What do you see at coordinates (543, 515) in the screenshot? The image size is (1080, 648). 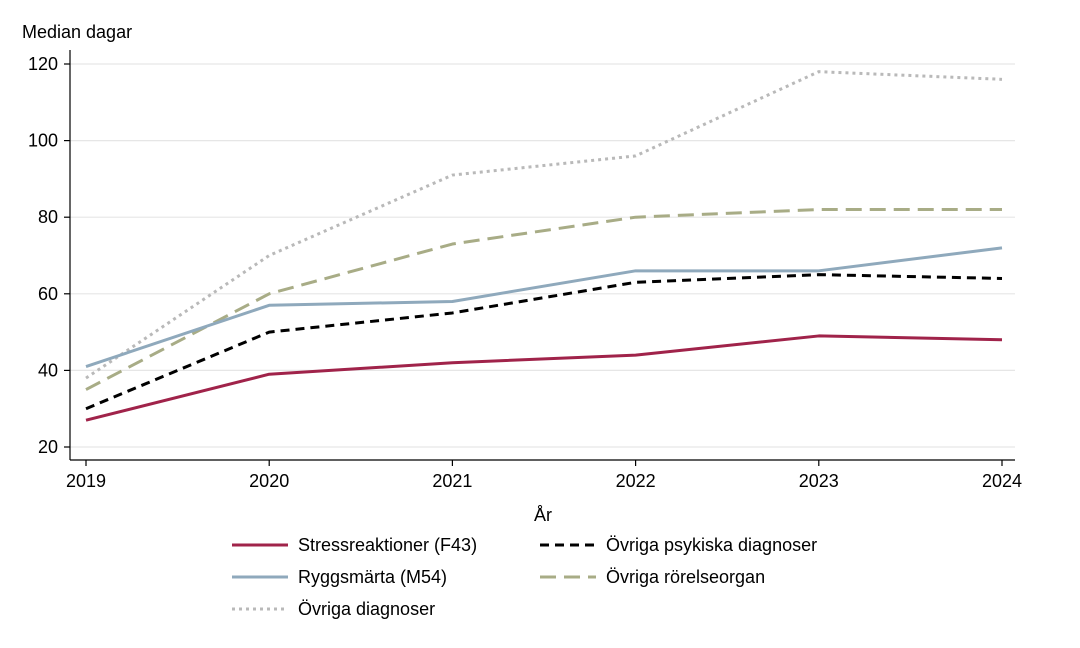 I see `x-axis-title: År` at bounding box center [543, 515].